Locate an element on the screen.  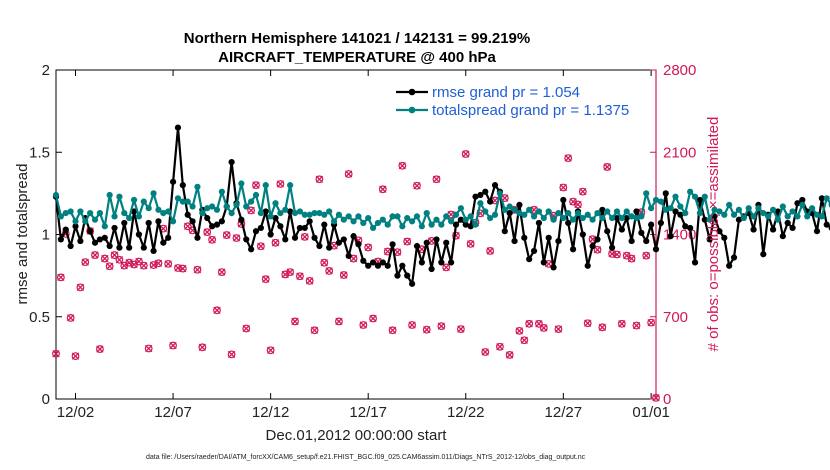
chart-subtitle: AIRCRAFT_TEMPERATURE @ 400 hPa is located at coordinates (357, 57).